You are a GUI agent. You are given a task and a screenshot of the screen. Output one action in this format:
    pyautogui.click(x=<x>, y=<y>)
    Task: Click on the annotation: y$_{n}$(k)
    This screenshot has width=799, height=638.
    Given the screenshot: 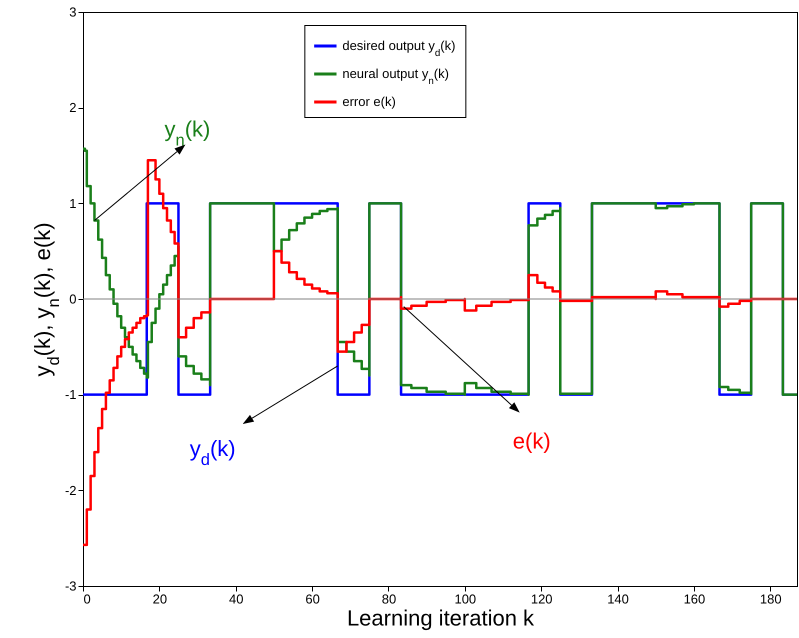 What is the action you would take?
    pyautogui.click(x=187, y=133)
    